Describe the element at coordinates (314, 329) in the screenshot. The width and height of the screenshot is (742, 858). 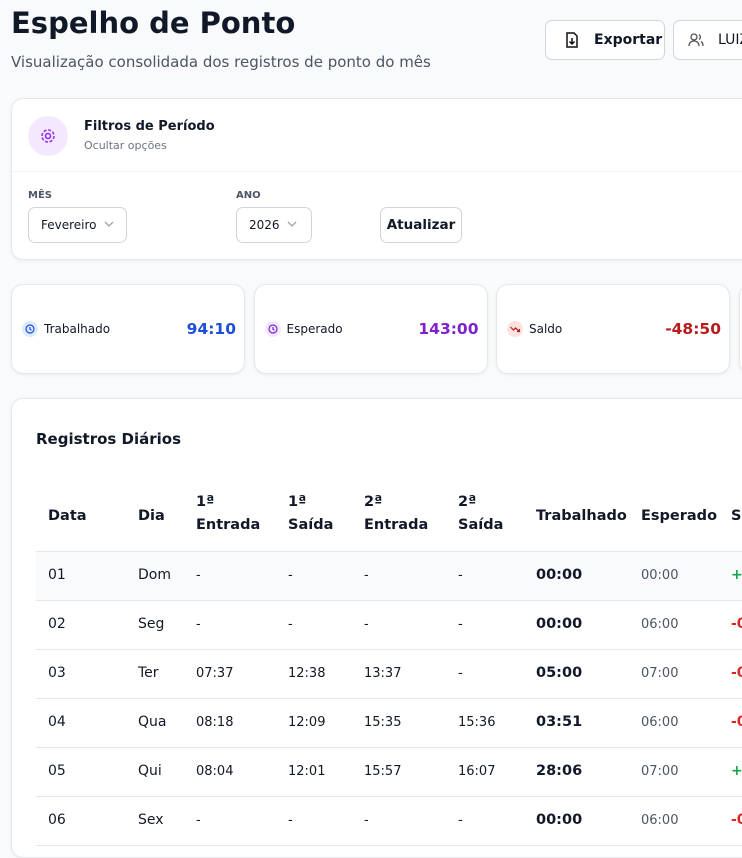
I see `summary-label: Esperado` at that location.